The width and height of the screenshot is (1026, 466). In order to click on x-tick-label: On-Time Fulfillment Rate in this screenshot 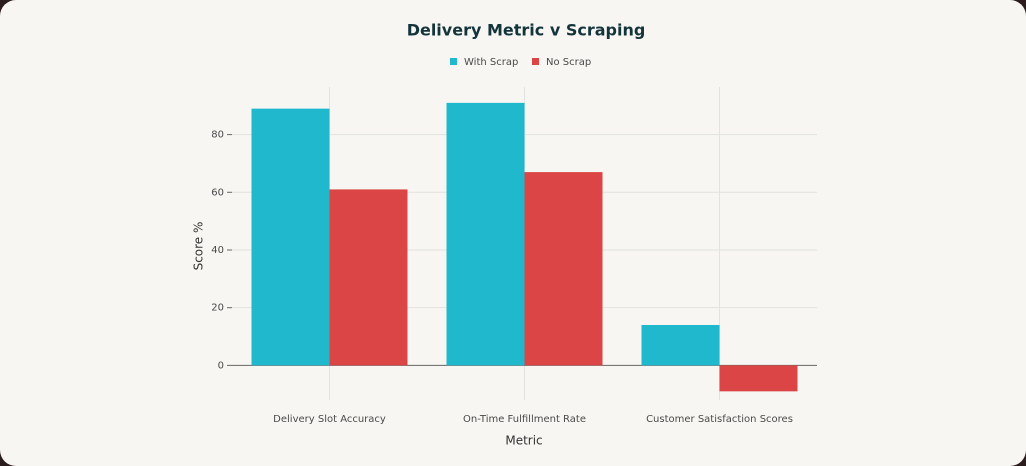, I will do `click(524, 419)`.